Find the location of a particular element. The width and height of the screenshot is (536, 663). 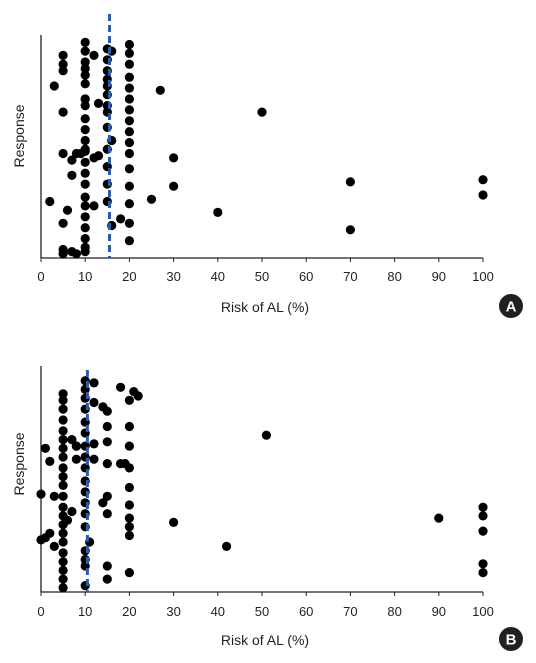

x-tick-label: 70 is located at coordinates (350, 276).